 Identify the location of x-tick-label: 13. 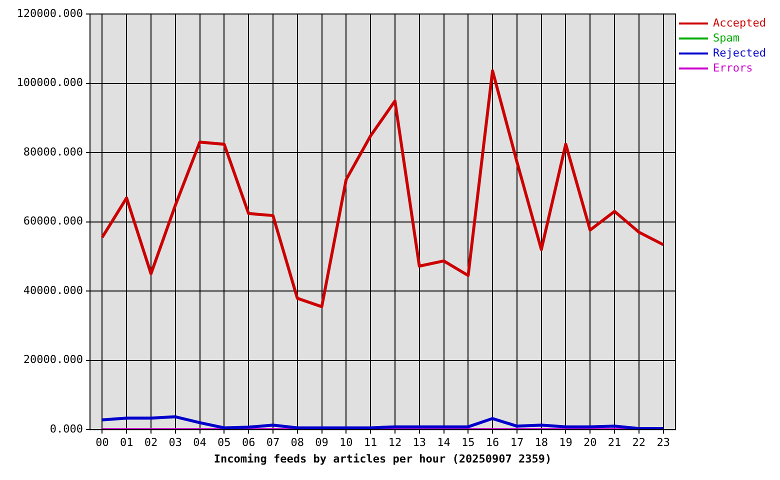
(419, 443).